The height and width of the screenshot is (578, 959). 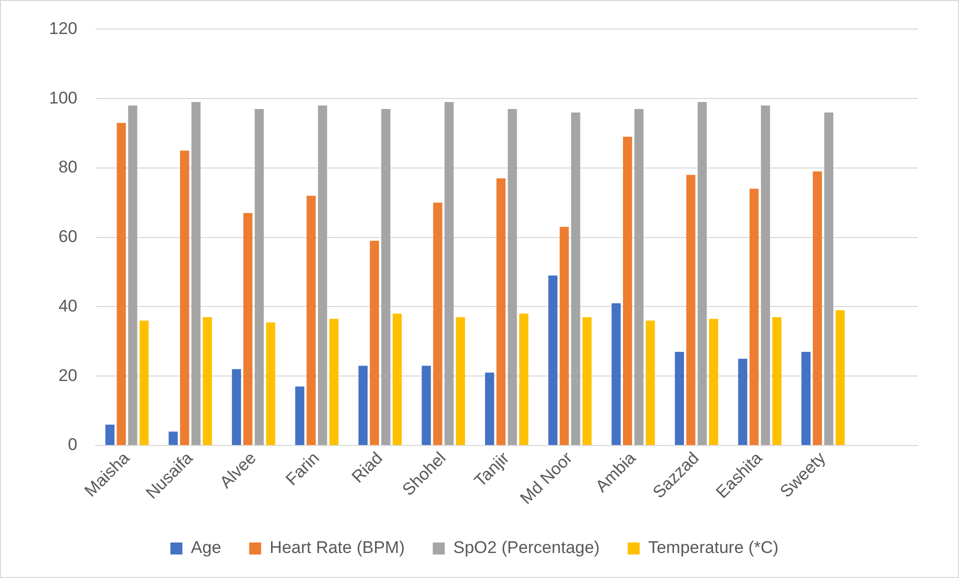 What do you see at coordinates (68, 236) in the screenshot?
I see `y-tick-label: 60` at bounding box center [68, 236].